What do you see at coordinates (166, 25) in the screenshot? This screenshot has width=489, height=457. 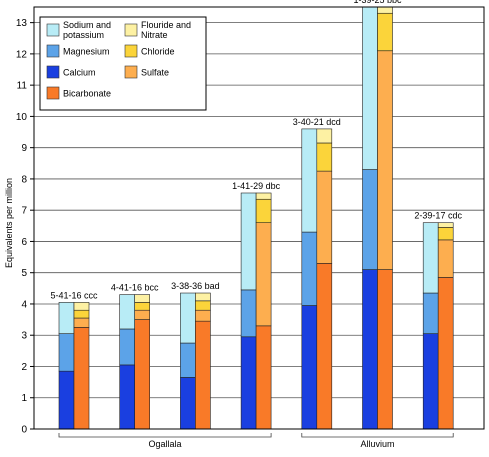 I see `legend-label-line: Flouride and` at bounding box center [166, 25].